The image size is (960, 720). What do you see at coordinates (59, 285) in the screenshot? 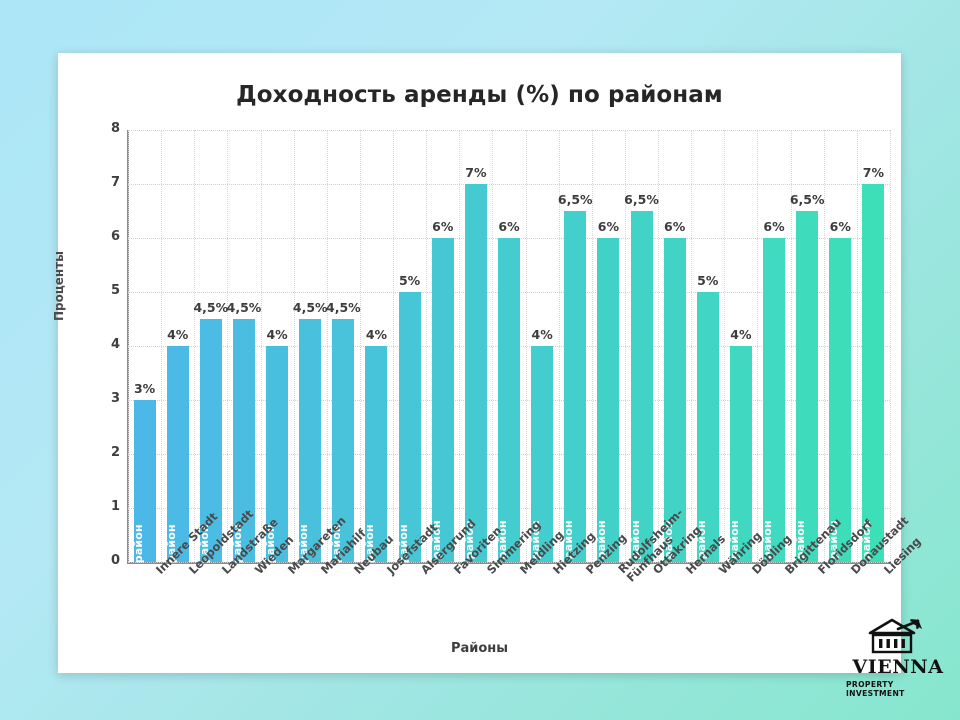
I see `y-axis-title: Проценты` at bounding box center [59, 285].